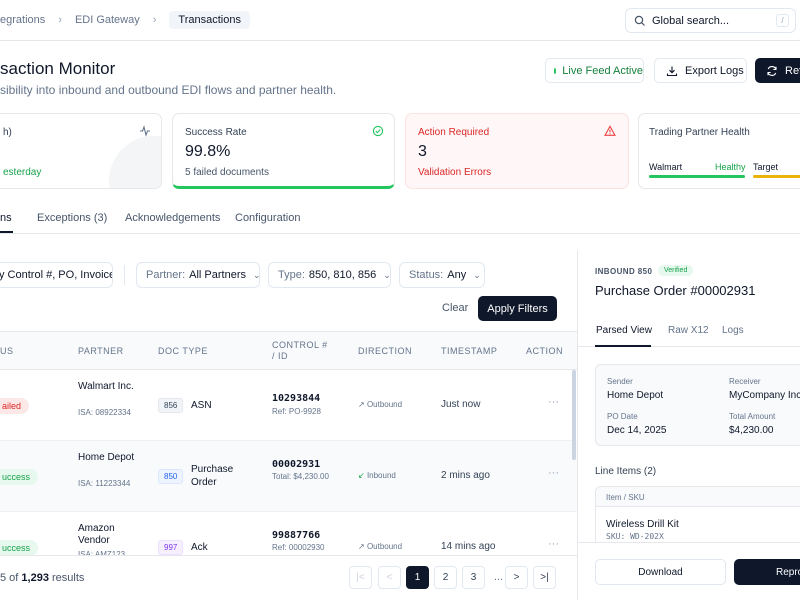 The image size is (800, 600). Describe the element at coordinates (465, 475) in the screenshot. I see `timestamp: 2 mins ago` at that location.